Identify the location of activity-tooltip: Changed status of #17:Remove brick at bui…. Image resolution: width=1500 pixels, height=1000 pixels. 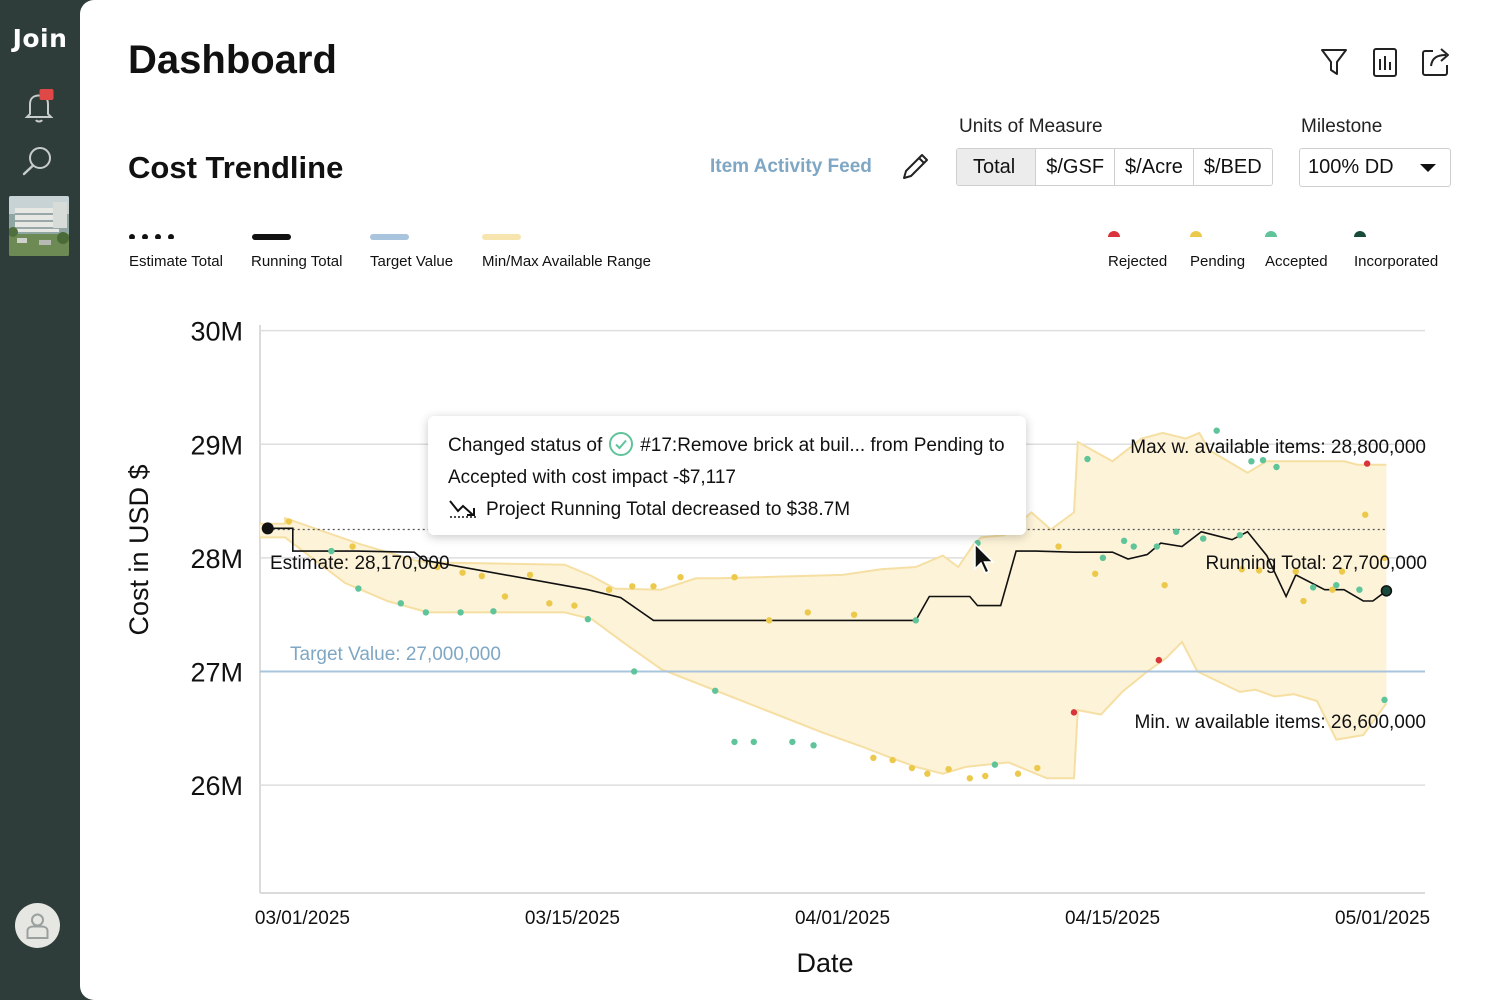
(727, 475).